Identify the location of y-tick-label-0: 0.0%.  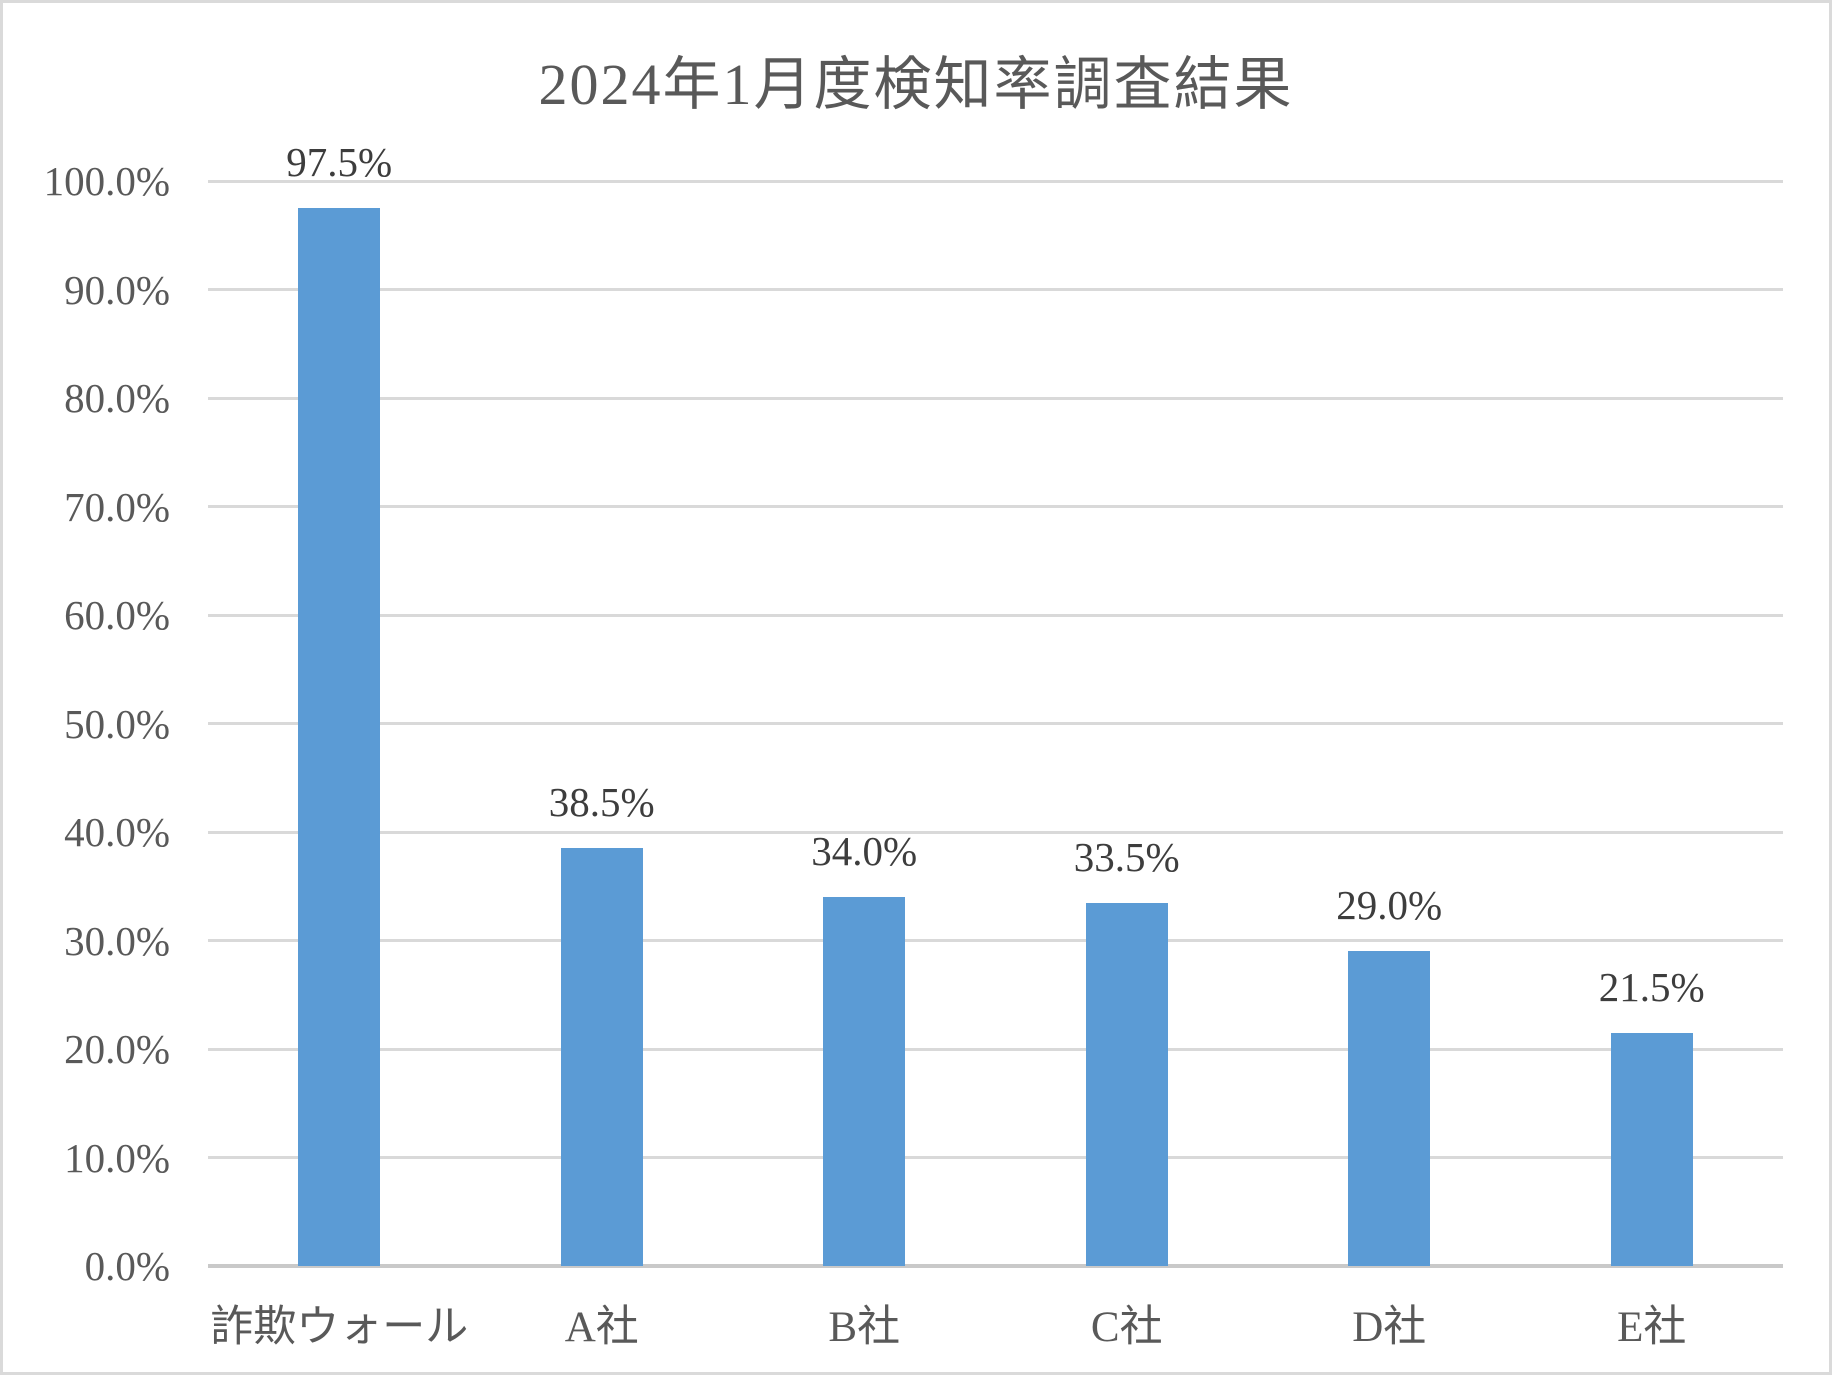
(127, 1266).